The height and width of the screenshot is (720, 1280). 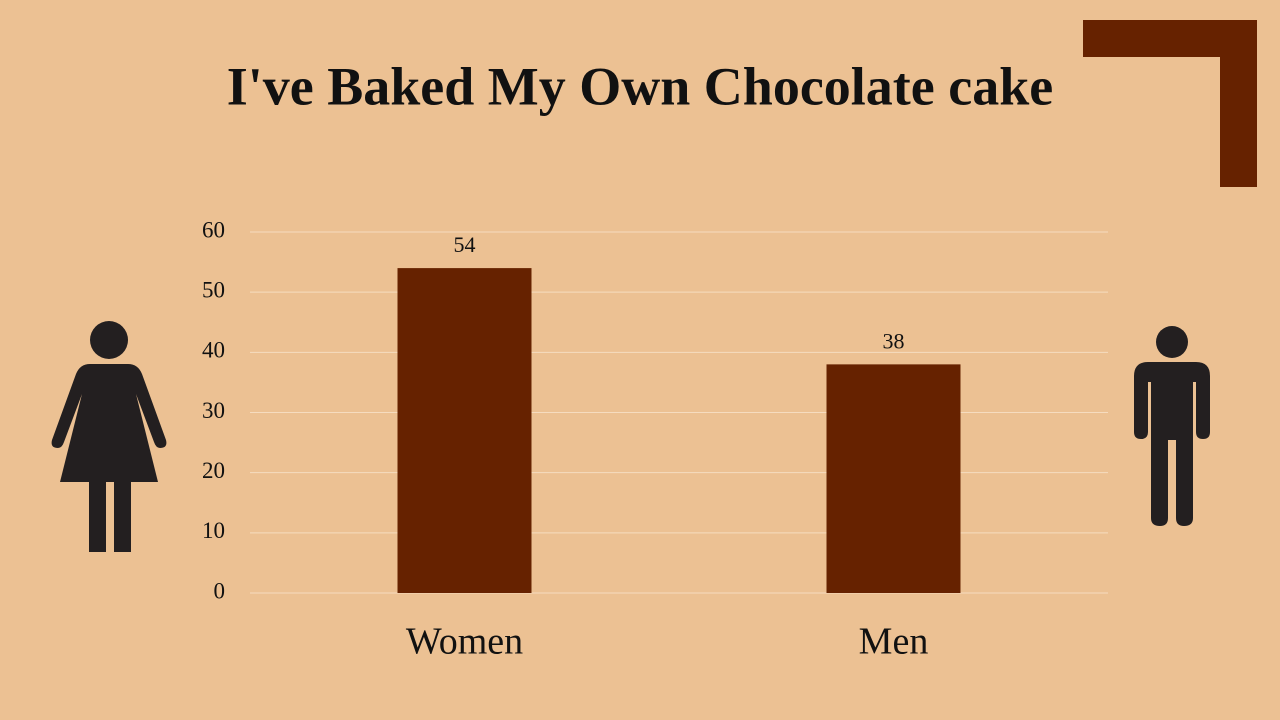 What do you see at coordinates (109, 436) in the screenshot?
I see `woman-icon` at bounding box center [109, 436].